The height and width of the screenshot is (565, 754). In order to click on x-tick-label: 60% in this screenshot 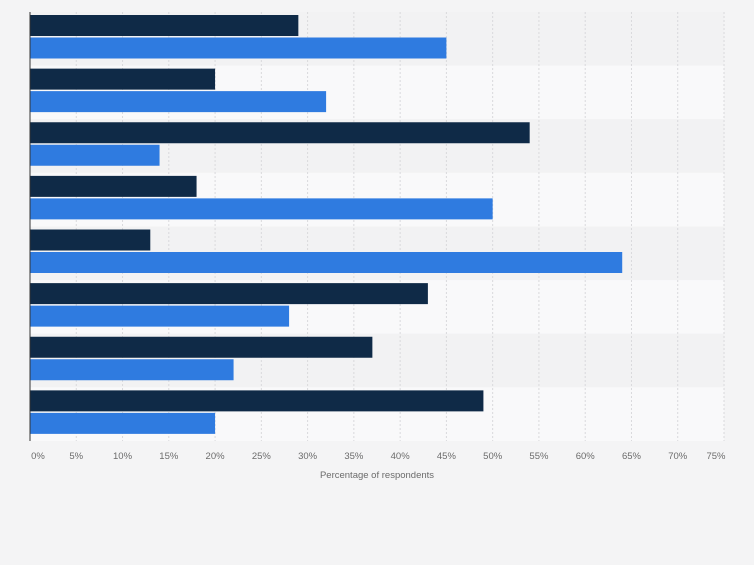, I will do `click(586, 456)`.